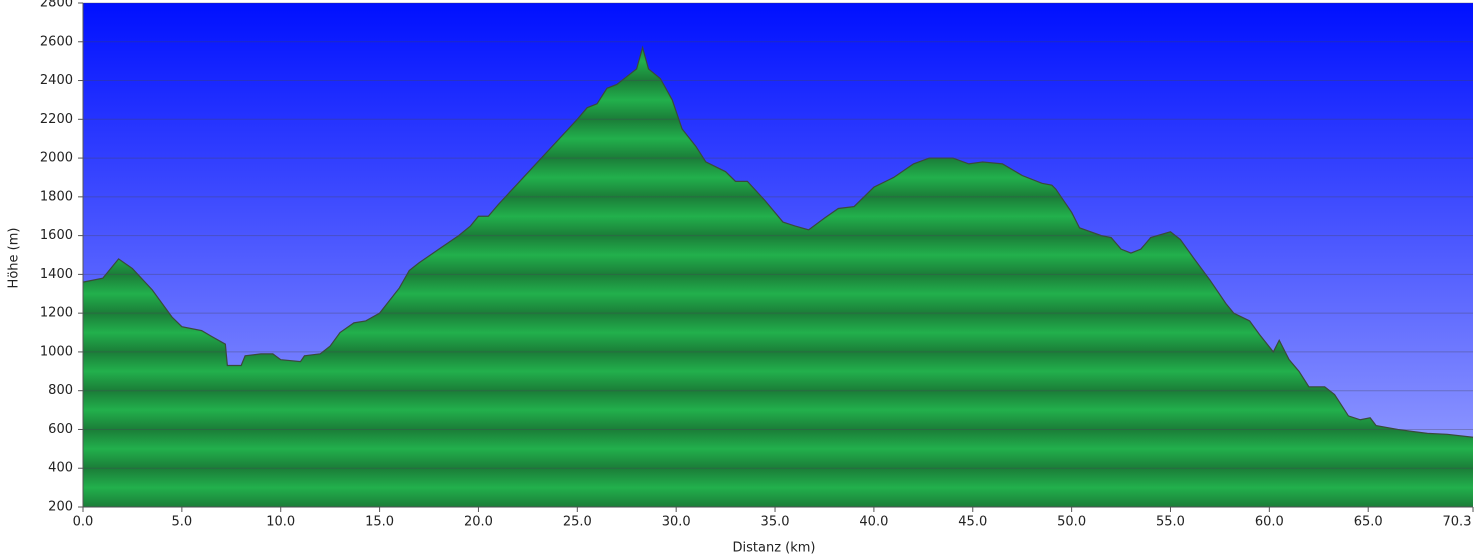  What do you see at coordinates (56, 235) in the screenshot?
I see `y-tick-label: 1600` at bounding box center [56, 235].